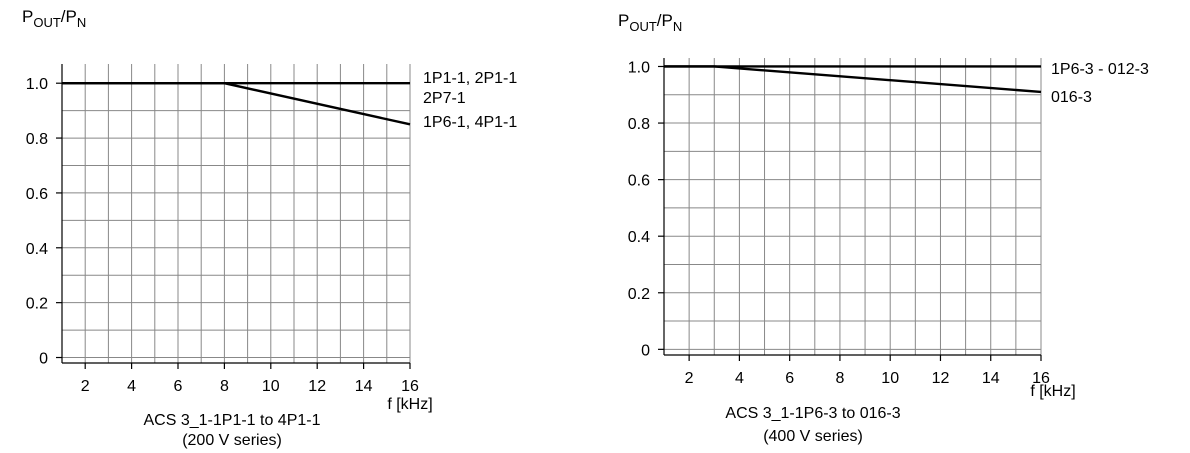 The height and width of the screenshot is (453, 1190). What do you see at coordinates (444, 98) in the screenshot?
I see `series-label: 2P7-1` at bounding box center [444, 98].